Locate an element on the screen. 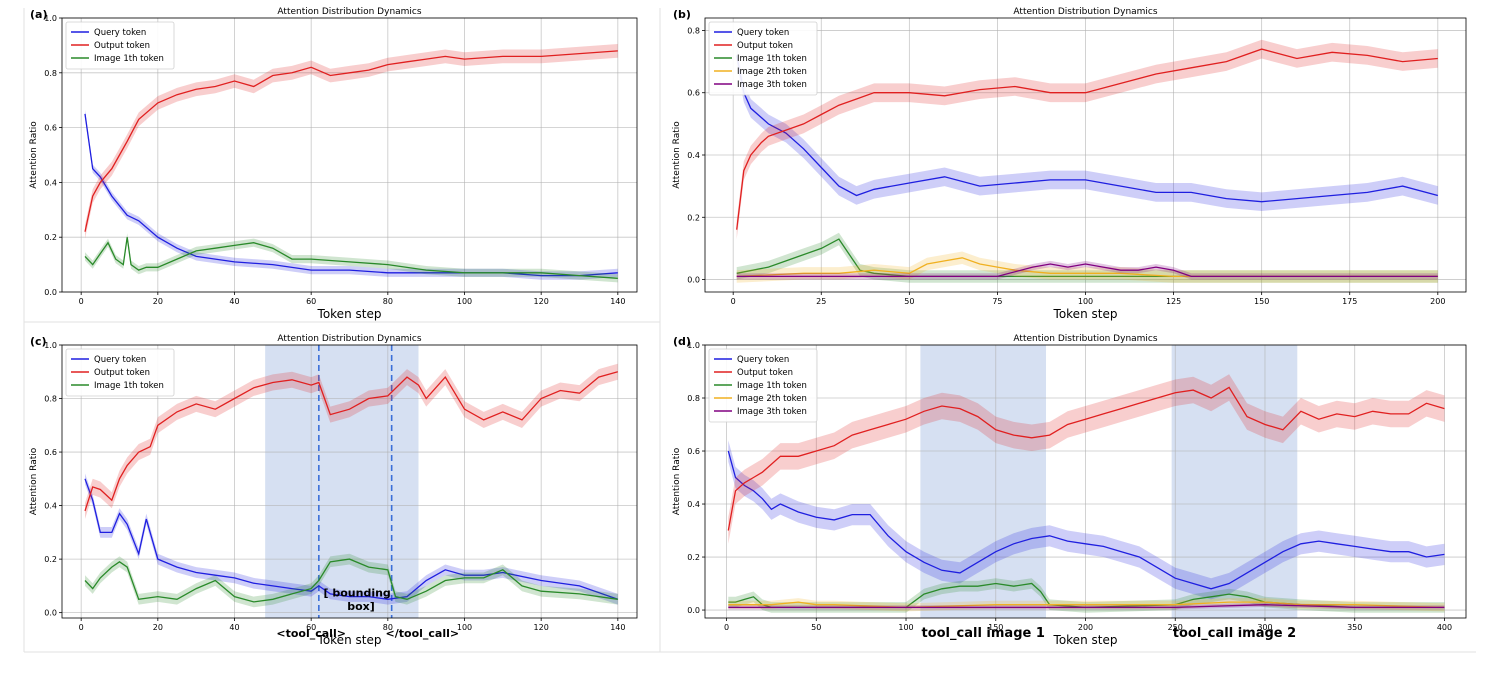 The width and height of the screenshot is (1494, 683). x-tick-label: 25 is located at coordinates (821, 301).